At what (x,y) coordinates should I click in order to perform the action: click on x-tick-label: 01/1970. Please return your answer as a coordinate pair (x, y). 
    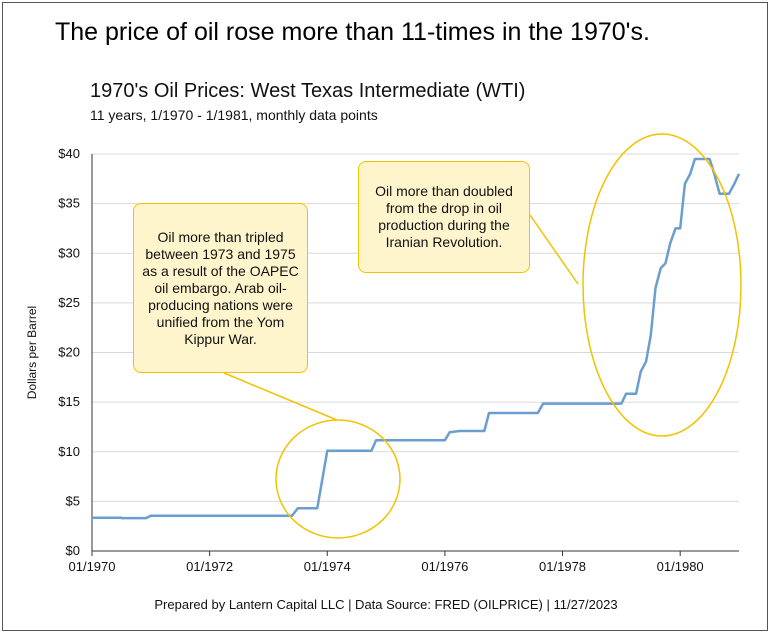
    Looking at the image, I should click on (92, 566).